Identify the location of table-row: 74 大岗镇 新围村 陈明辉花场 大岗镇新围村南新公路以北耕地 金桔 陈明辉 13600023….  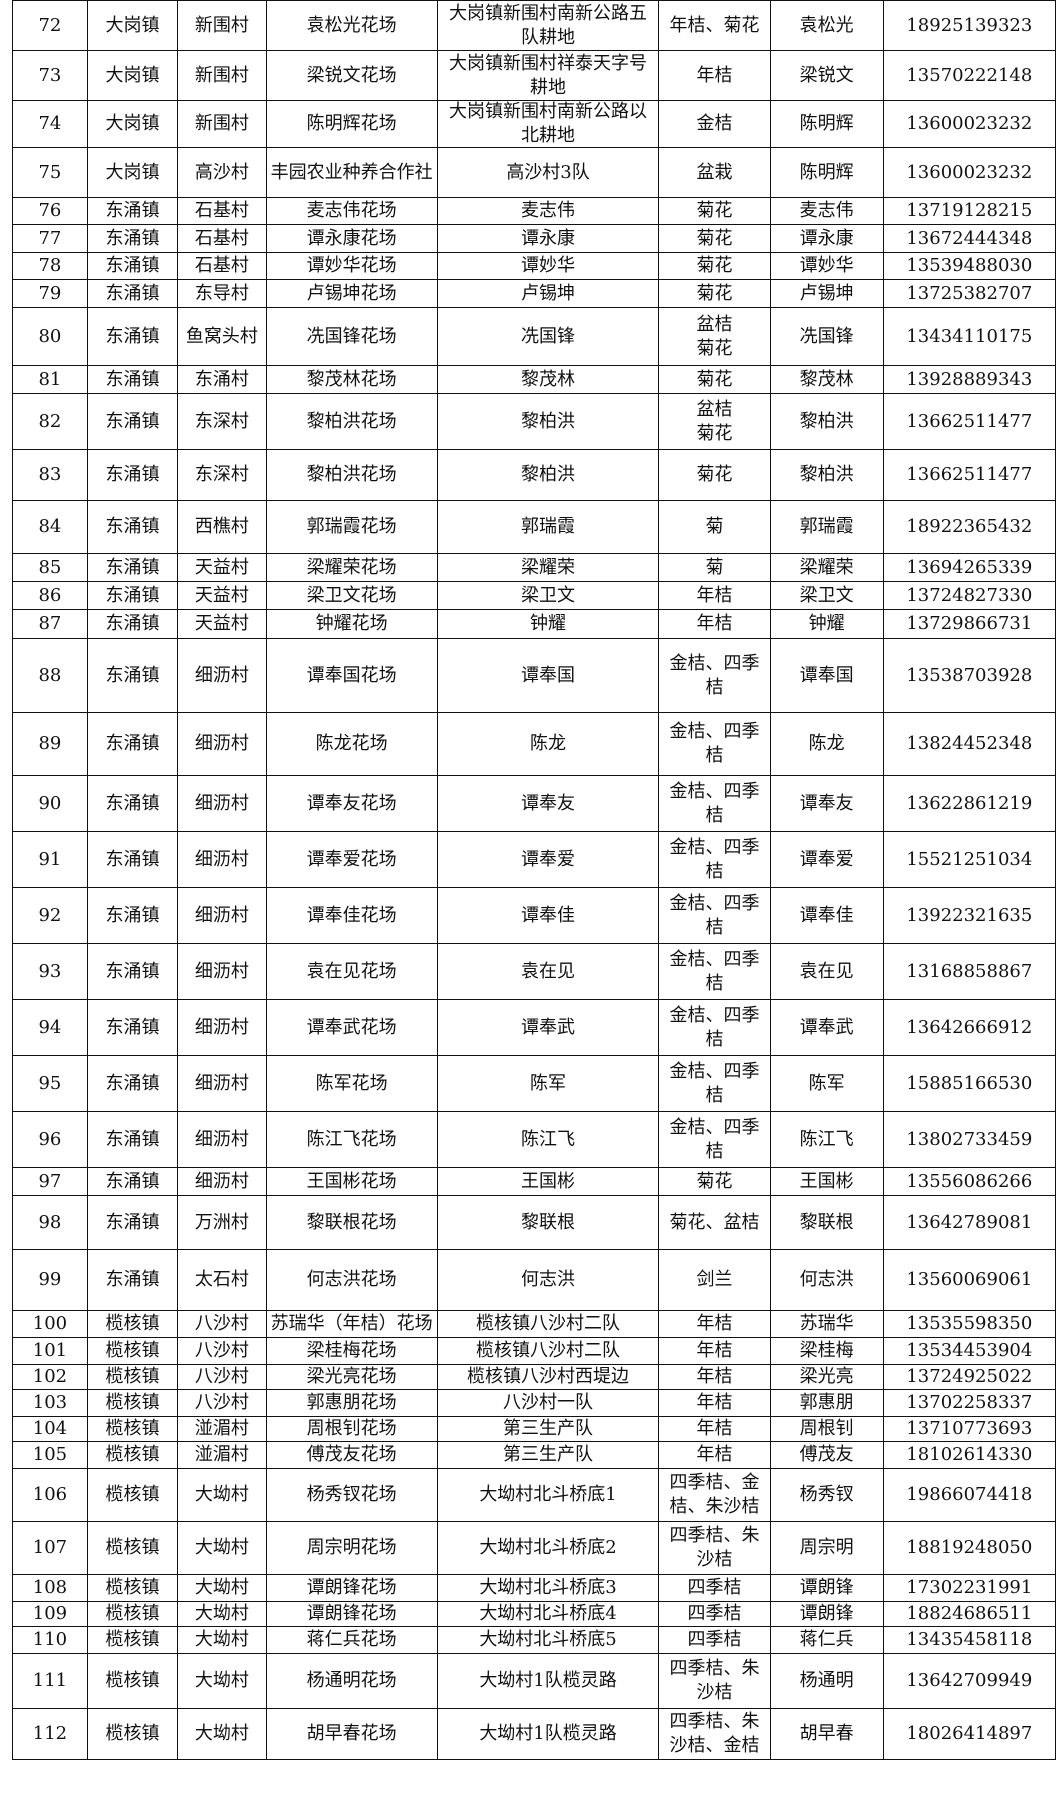
(534, 124).